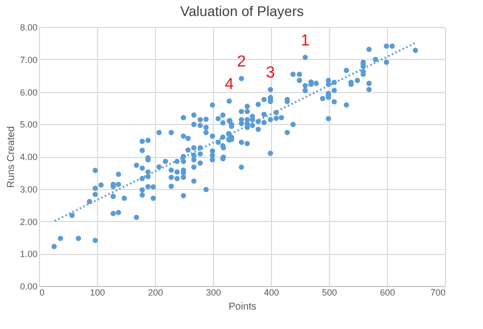 The image size is (483, 329). What do you see at coordinates (156, 293) in the screenshot?
I see `x-tick-label: 200` at bounding box center [156, 293].